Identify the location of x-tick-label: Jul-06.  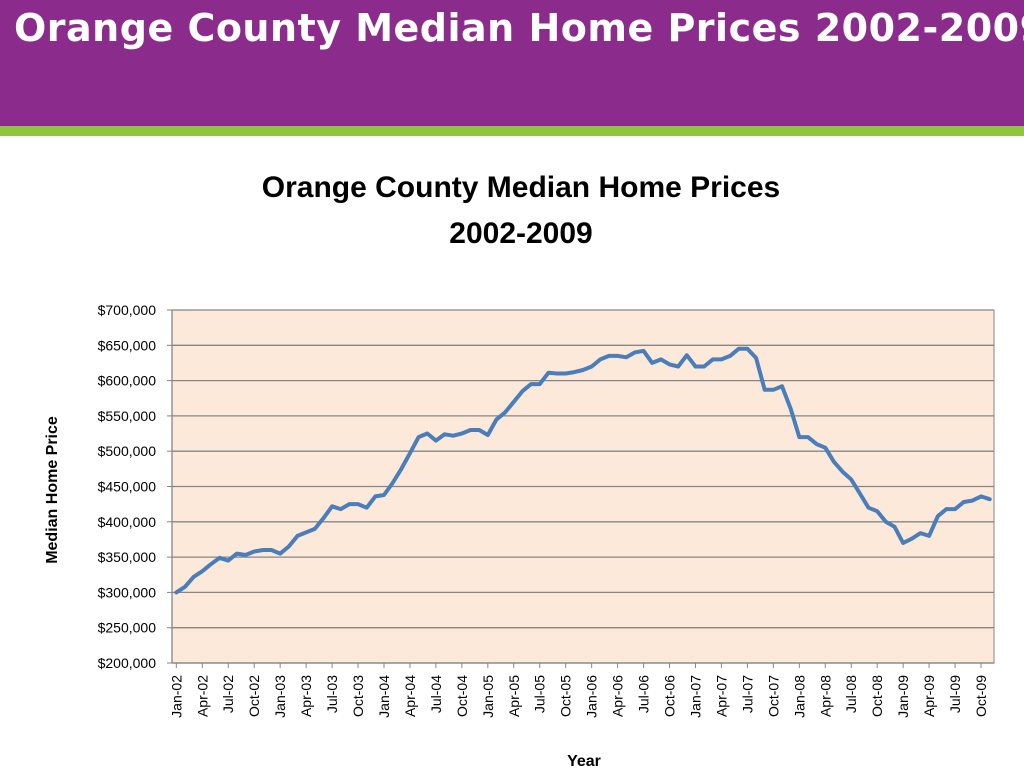
(644, 694).